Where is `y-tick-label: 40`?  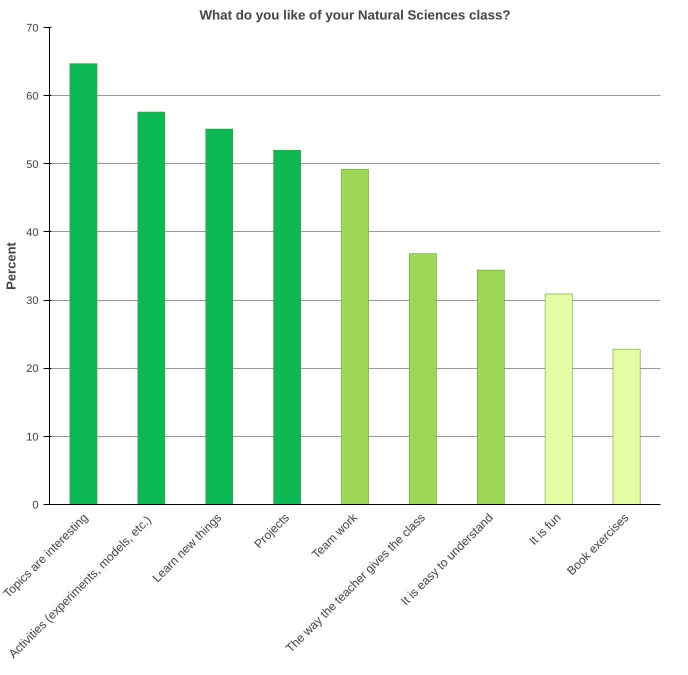
y-tick-label: 40 is located at coordinates (32, 232).